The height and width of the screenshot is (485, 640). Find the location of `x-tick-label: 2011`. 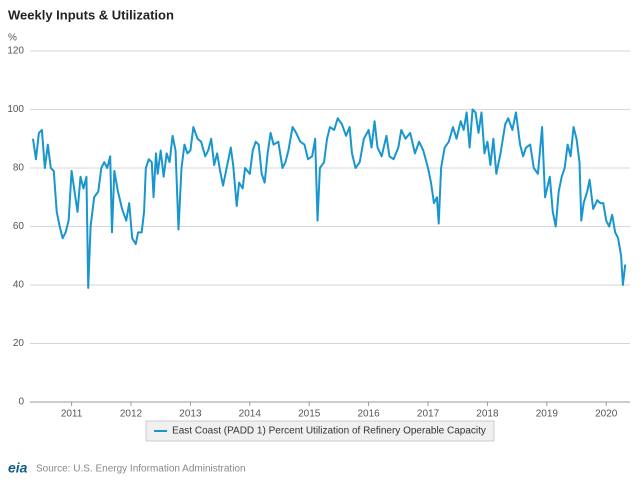

x-tick-label: 2011 is located at coordinates (72, 414).